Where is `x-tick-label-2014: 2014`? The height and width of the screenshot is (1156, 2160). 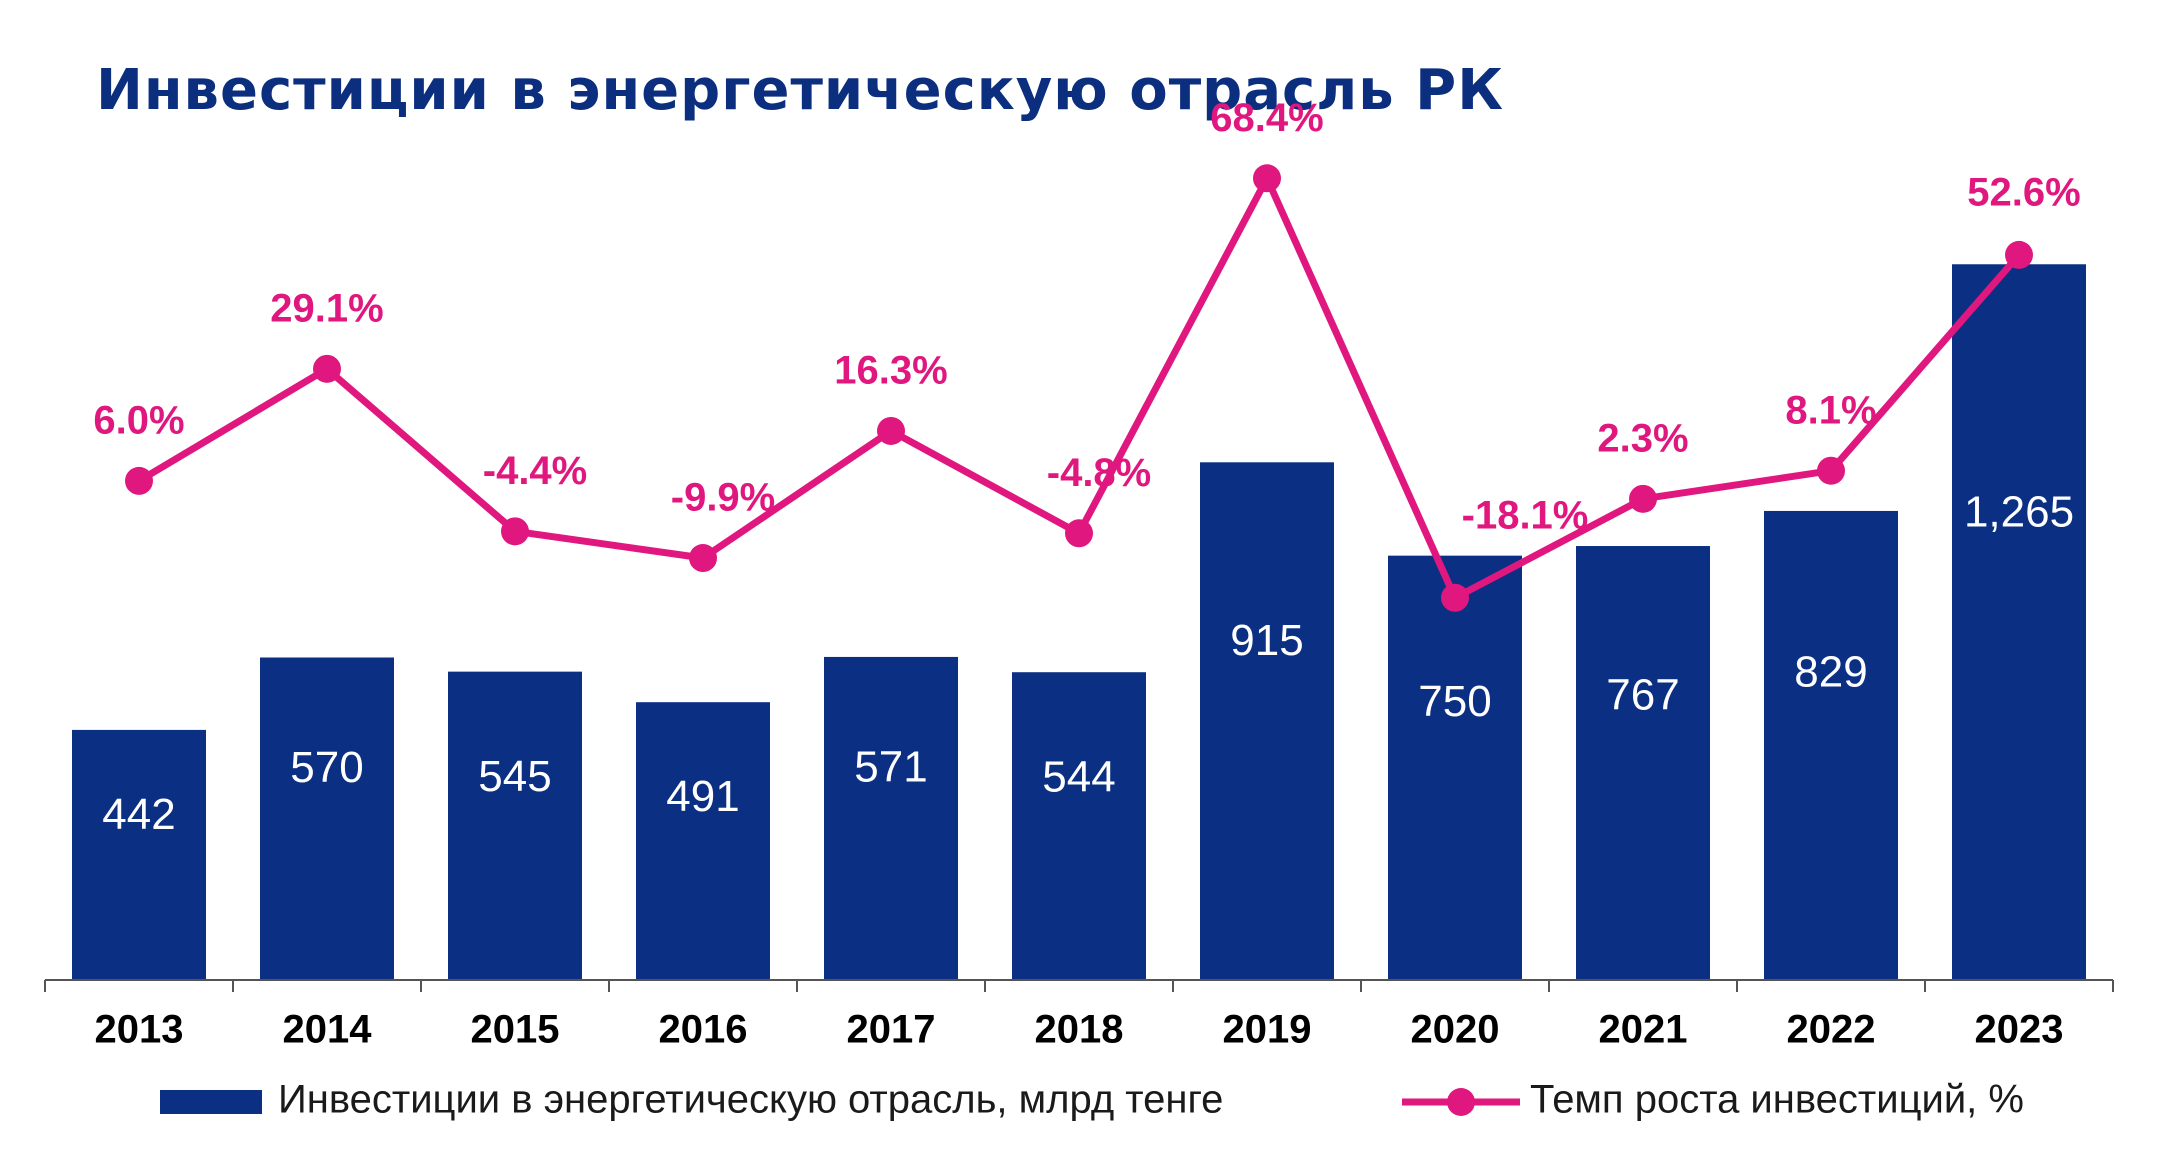 x-tick-label-2014: 2014 is located at coordinates (328, 1030).